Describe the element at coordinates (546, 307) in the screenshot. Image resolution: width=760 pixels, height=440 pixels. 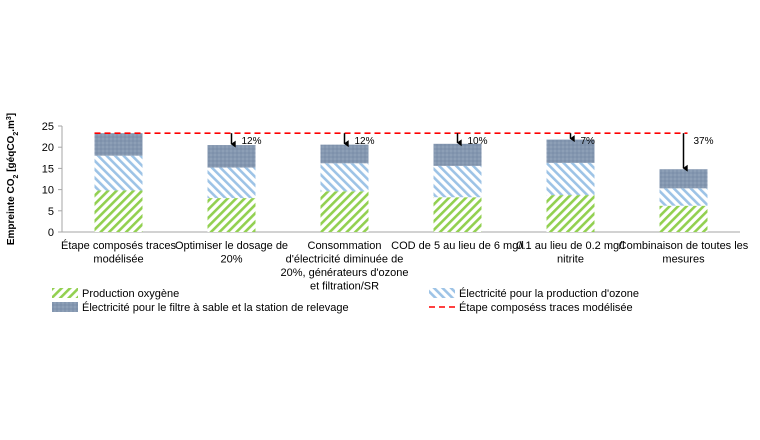
I see `legend-label: Étape composéss traces modélisée` at that location.